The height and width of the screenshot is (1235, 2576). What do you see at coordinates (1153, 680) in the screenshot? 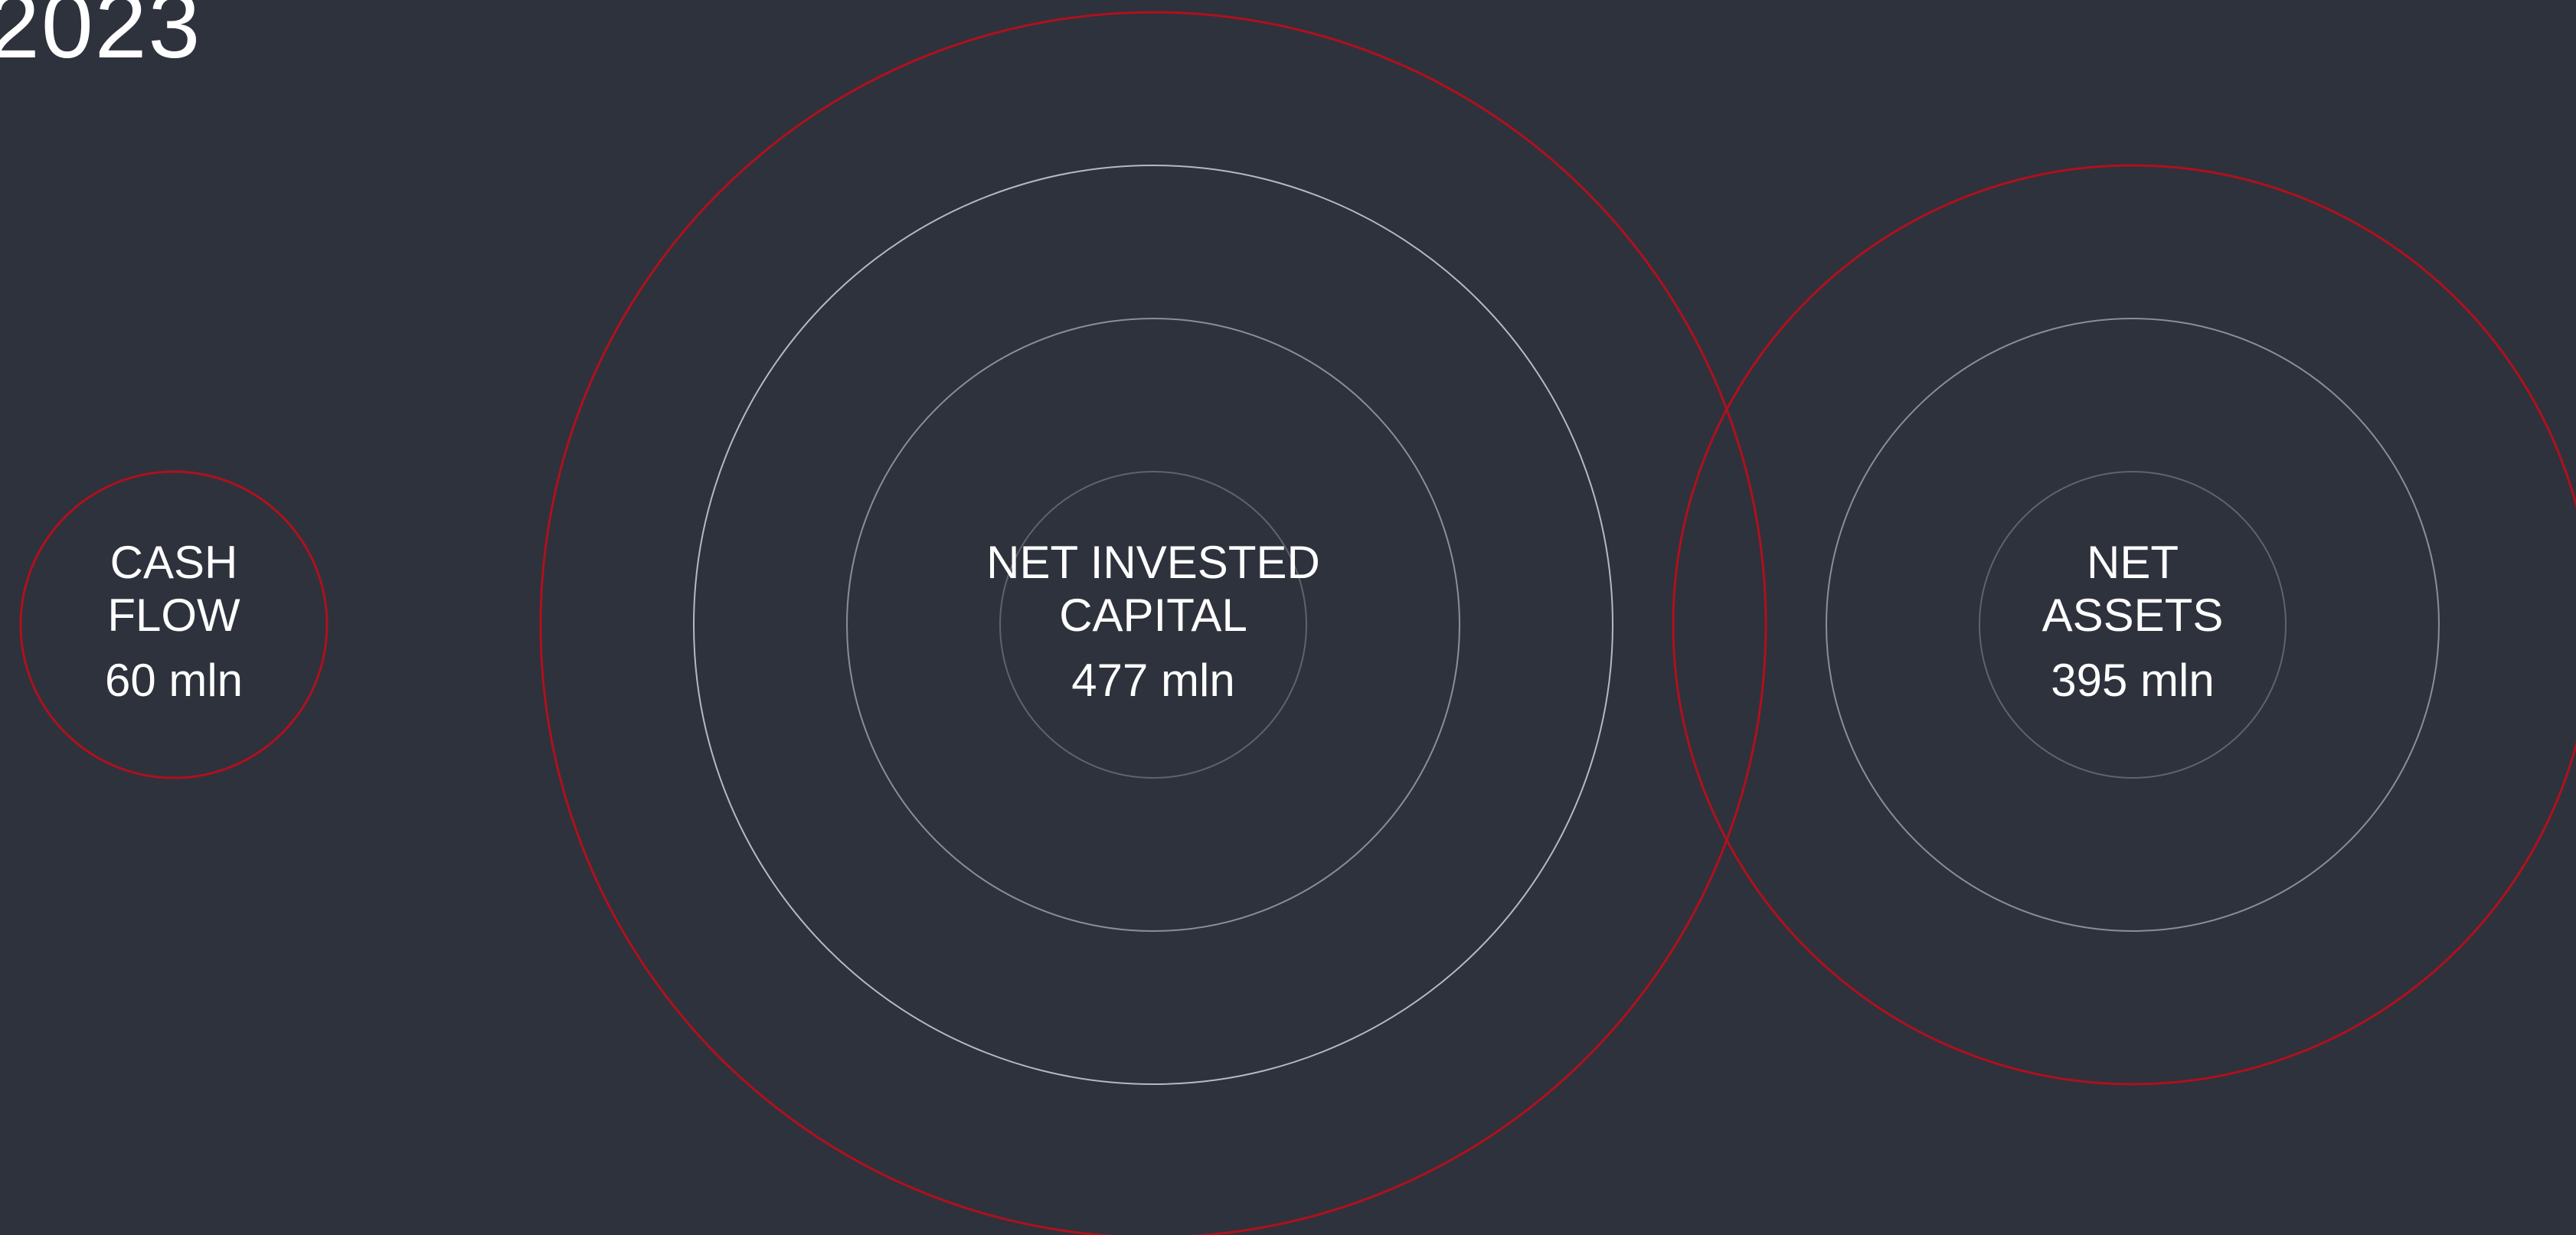
I see `net-invested-capital-value: 477 mln` at bounding box center [1153, 680].